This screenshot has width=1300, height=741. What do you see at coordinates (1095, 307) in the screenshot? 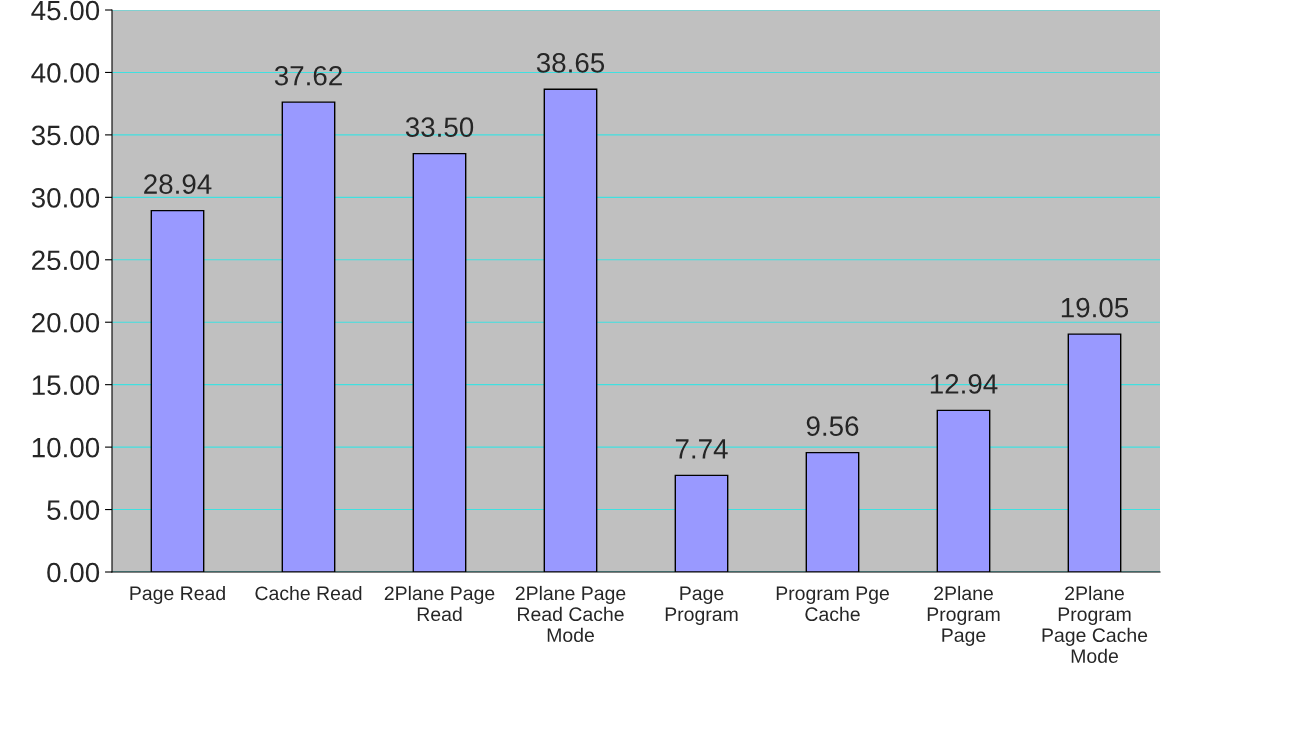
I see `data-label: 19.05` at bounding box center [1095, 307].